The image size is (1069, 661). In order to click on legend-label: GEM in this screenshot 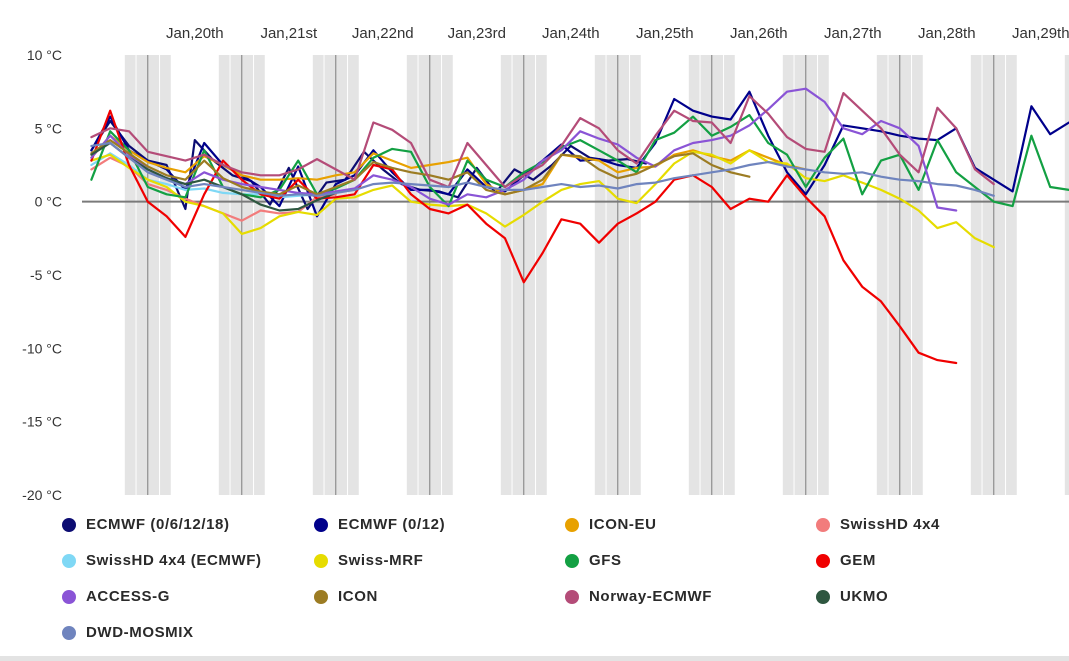, I will do `click(858, 560)`.